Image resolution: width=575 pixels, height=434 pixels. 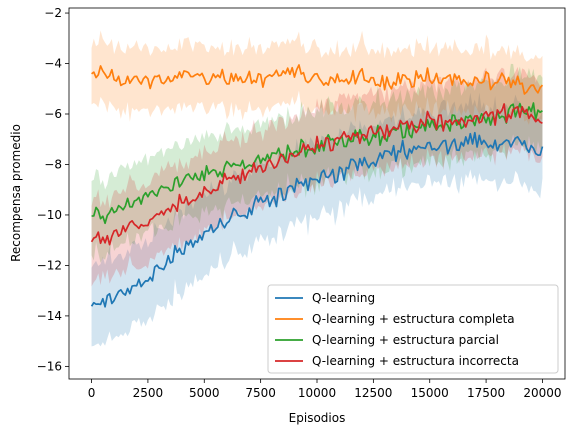 I want to click on y-tick-label: −10, so click(x=49, y=215).